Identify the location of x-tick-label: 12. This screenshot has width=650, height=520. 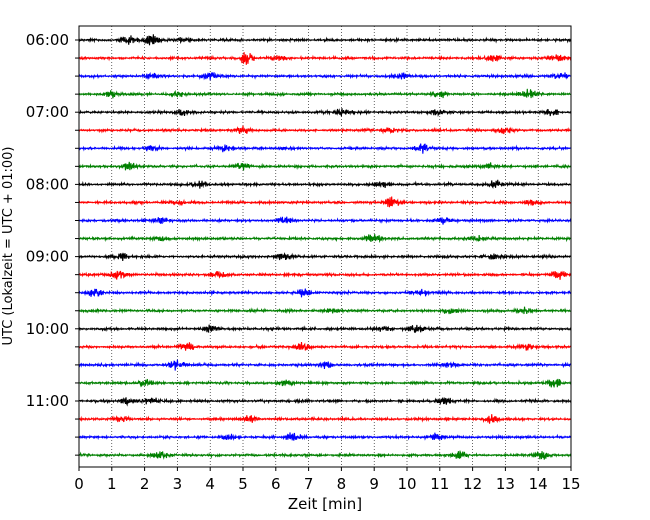
(472, 484).